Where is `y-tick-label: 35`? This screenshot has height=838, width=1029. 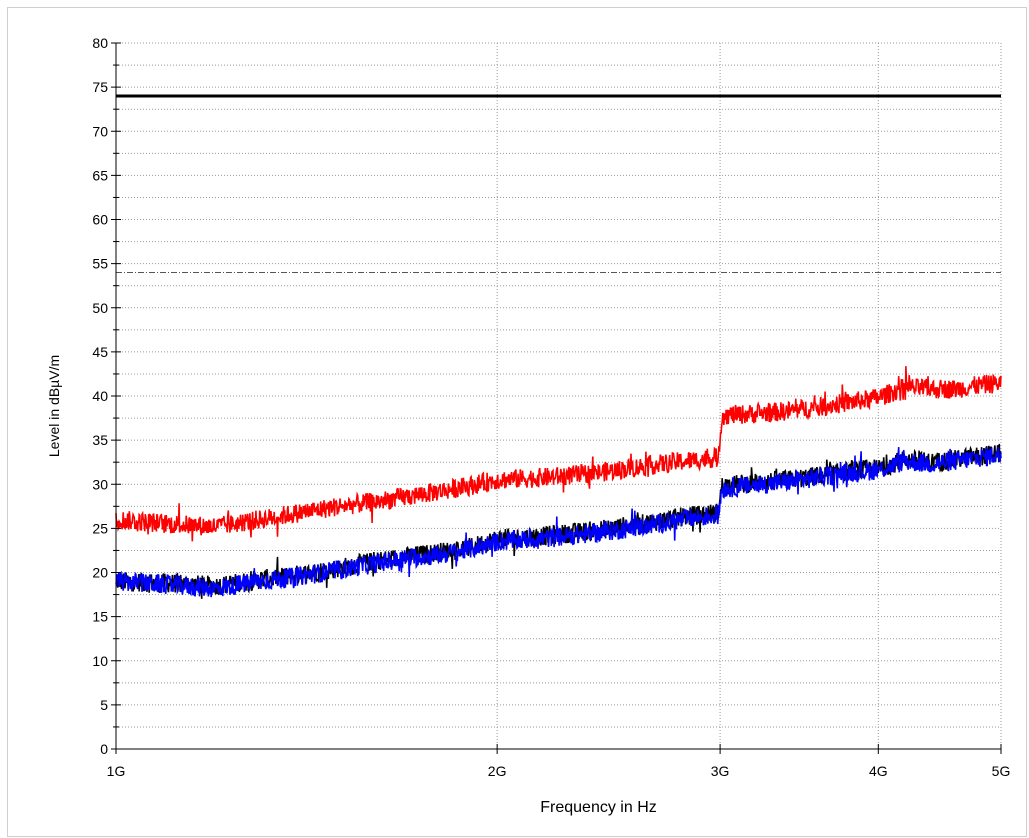 y-tick-label: 35 is located at coordinates (100, 440).